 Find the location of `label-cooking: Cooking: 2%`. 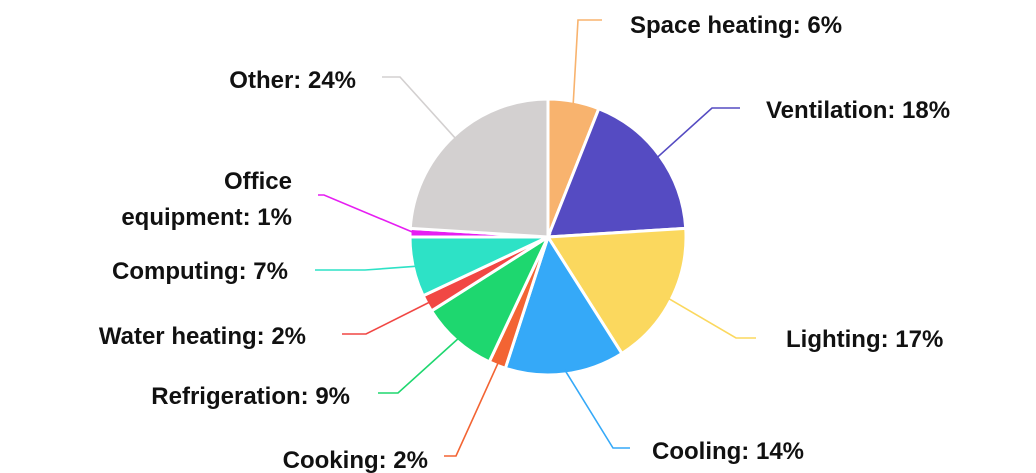

label-cooking: Cooking: 2% is located at coordinates (355, 460).